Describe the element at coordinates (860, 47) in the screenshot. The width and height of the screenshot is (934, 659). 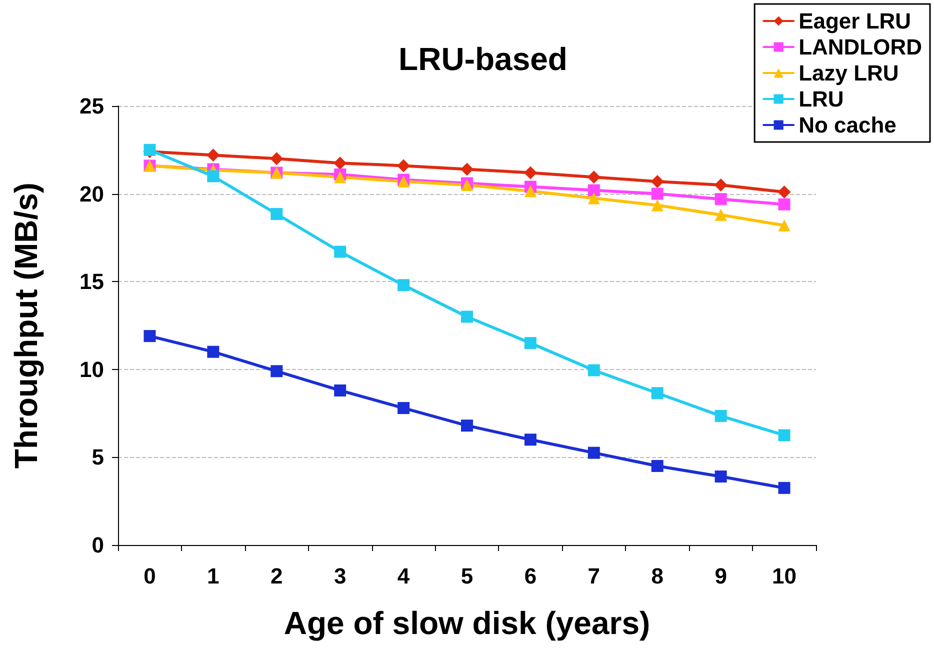
I see `legend-label: LANDLORD` at that location.